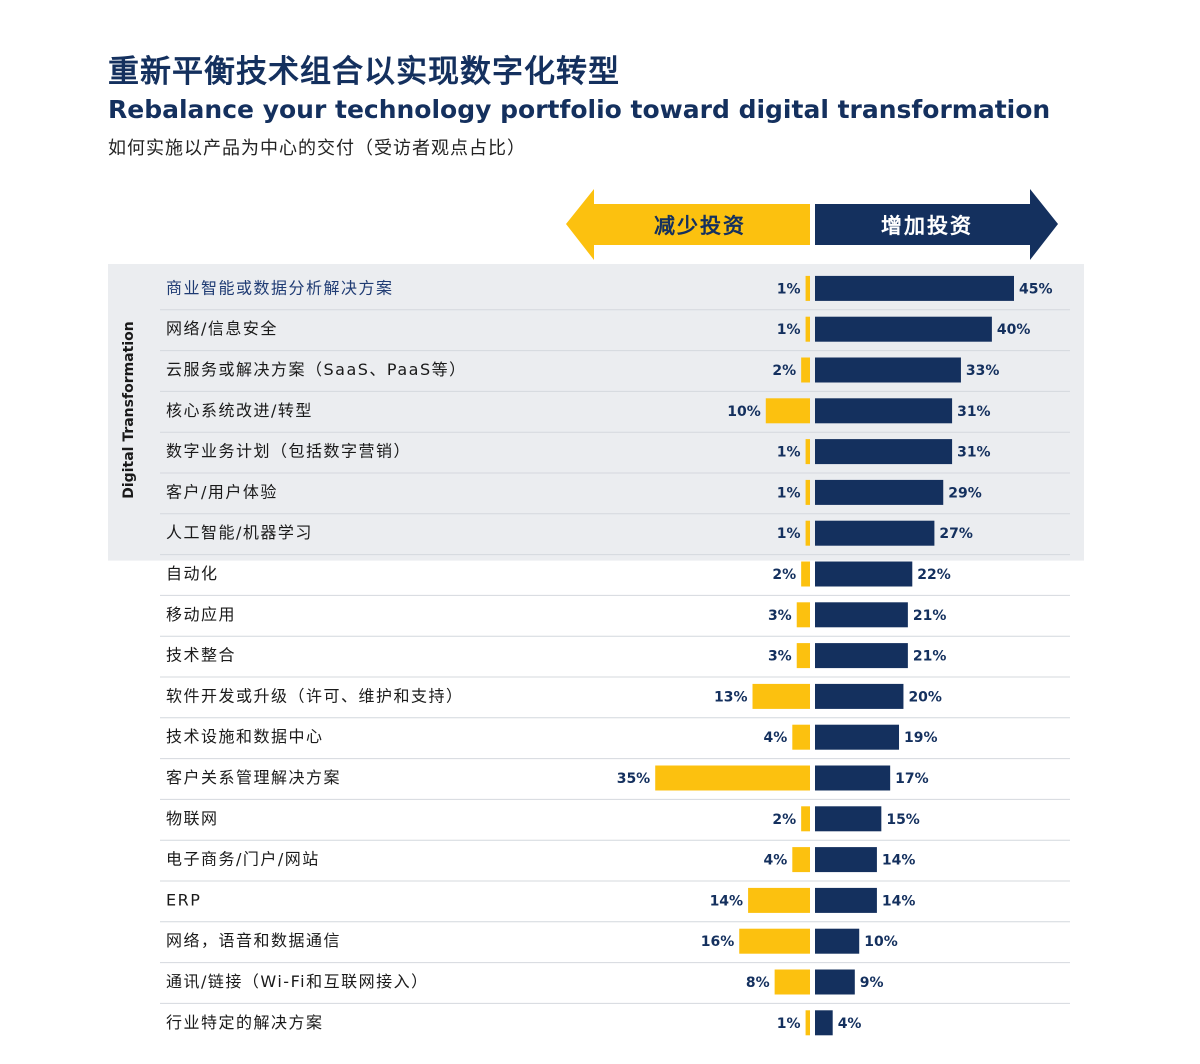  Describe the element at coordinates (903, 820) in the screenshot. I see `increase-value-label: 15%` at that location.